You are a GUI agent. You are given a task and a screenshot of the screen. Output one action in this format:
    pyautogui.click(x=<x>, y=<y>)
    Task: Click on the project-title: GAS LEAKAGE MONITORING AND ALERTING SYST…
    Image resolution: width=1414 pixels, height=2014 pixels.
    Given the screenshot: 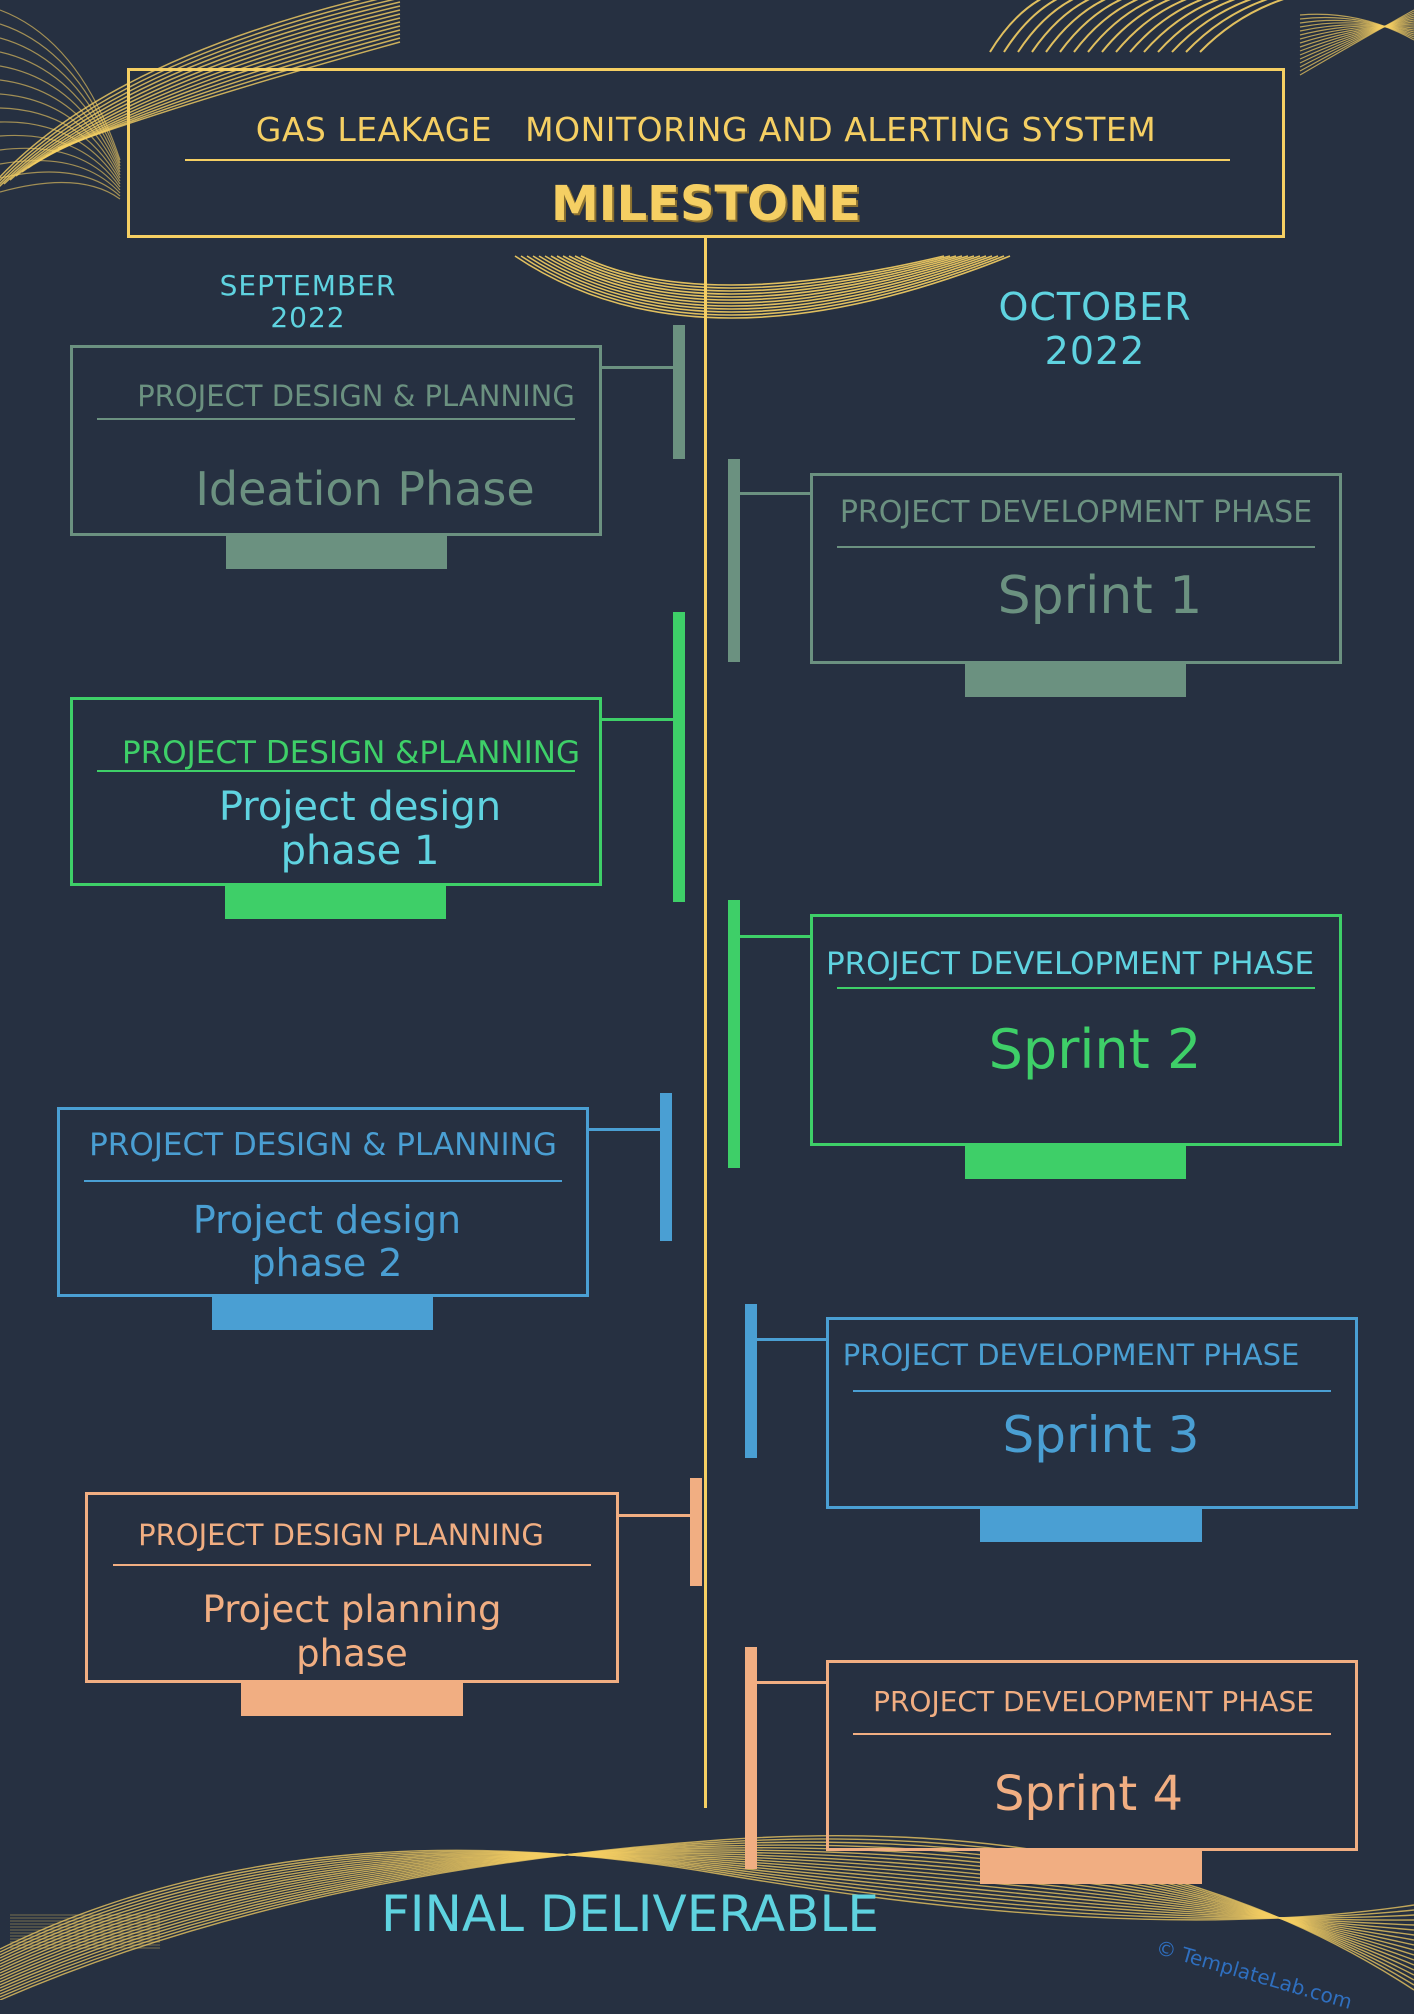 What is the action you would take?
    pyautogui.click(x=706, y=129)
    